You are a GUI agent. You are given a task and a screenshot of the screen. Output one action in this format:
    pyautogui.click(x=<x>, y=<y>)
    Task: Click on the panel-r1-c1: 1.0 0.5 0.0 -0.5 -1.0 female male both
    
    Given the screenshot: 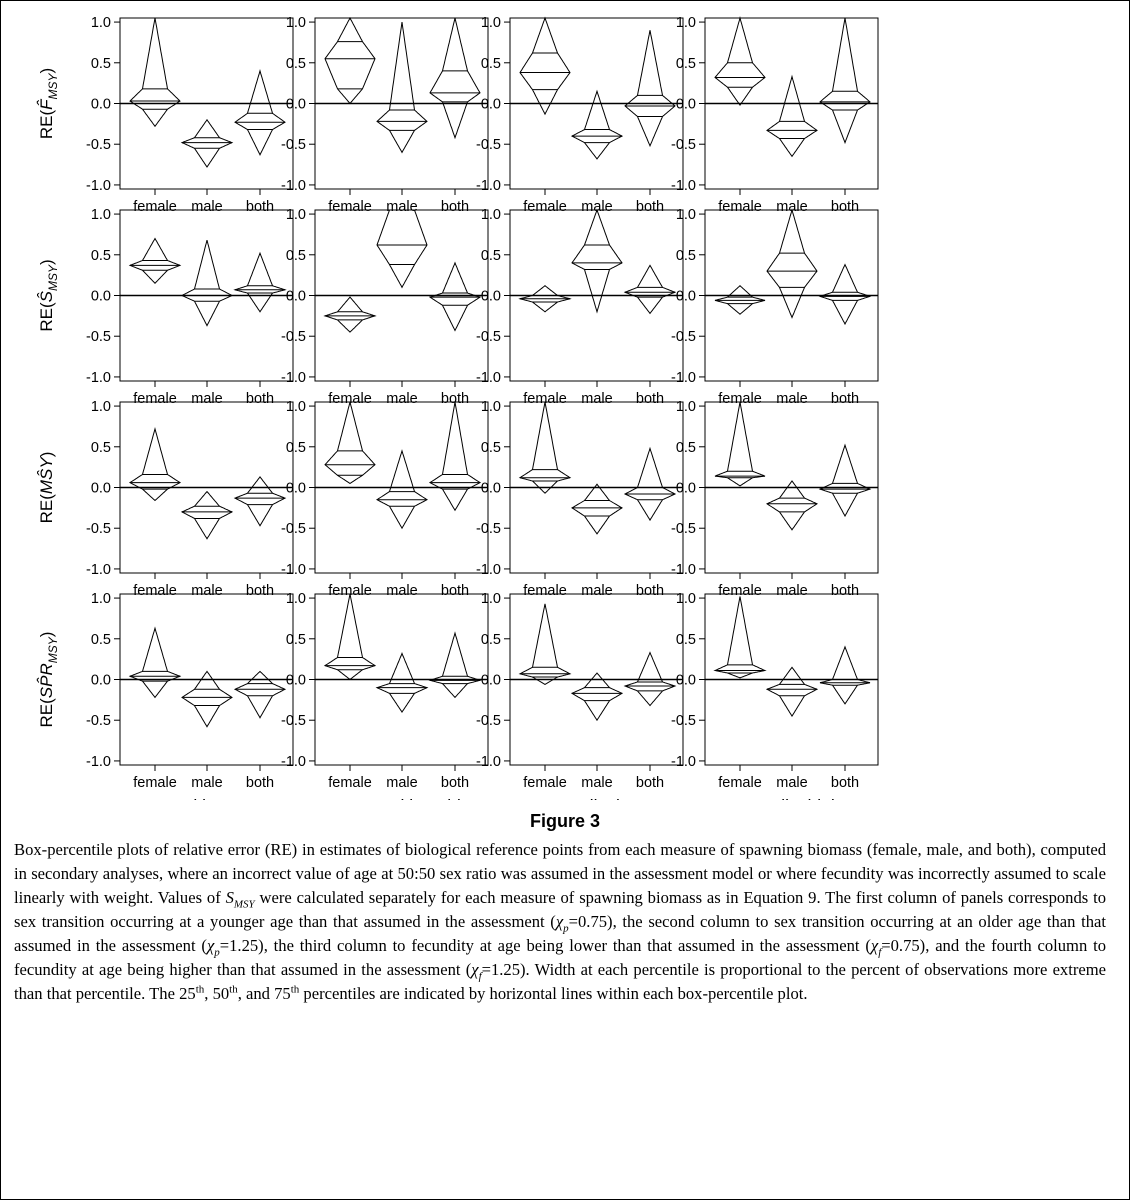 What is the action you would take?
    pyautogui.click(x=190, y=115)
    